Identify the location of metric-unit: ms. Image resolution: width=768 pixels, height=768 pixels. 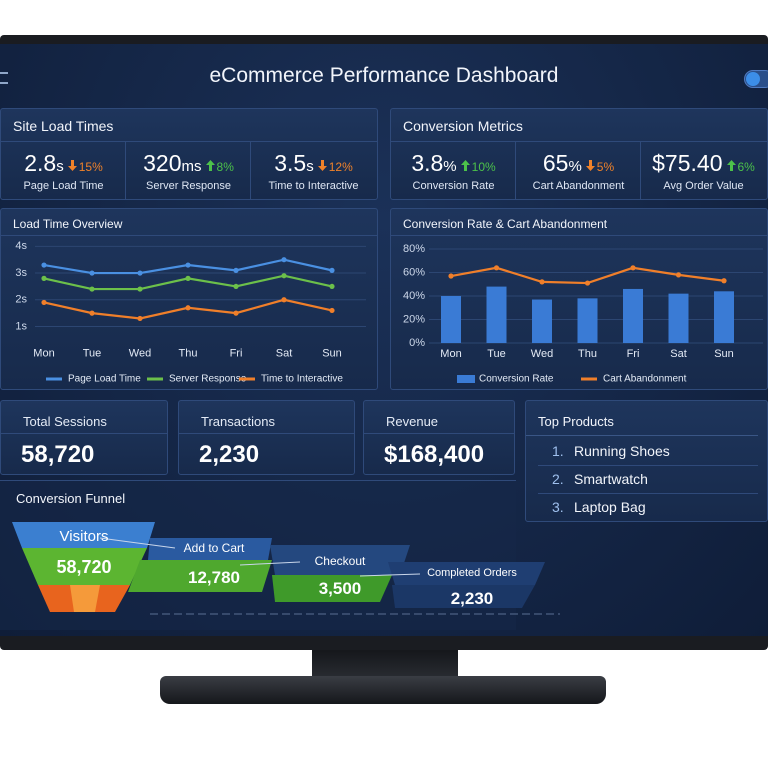
(191, 166).